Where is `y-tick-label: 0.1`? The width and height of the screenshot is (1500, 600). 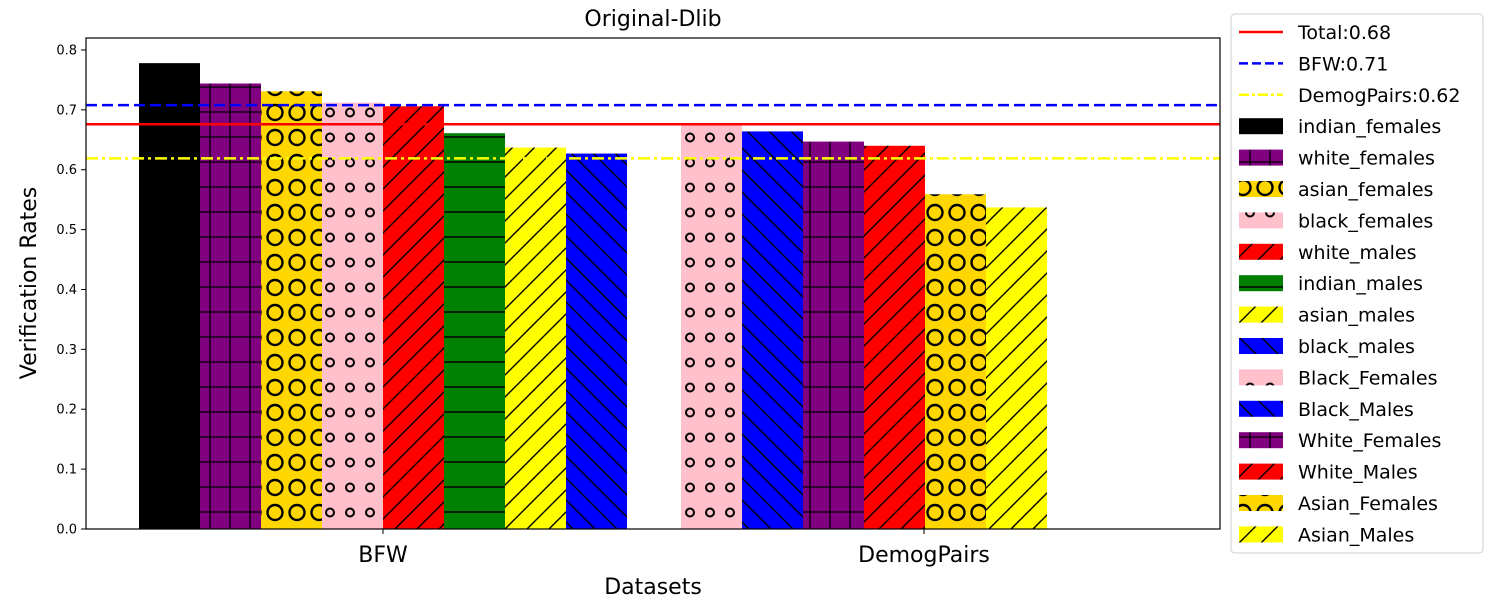
y-tick-label: 0.1 is located at coordinates (66, 470).